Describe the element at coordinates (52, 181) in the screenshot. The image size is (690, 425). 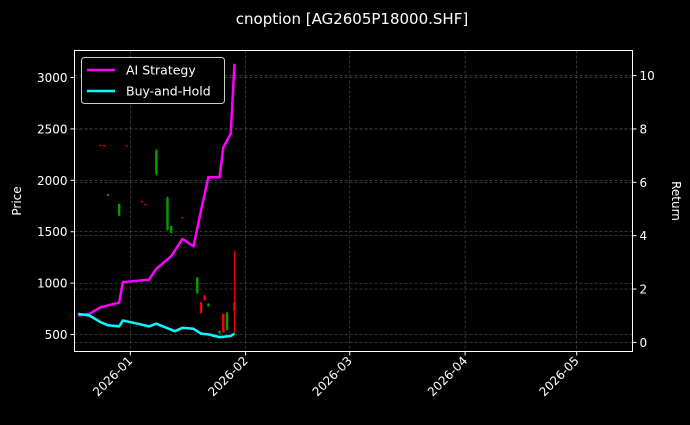
I see `y-left-tick-label: 2000` at that location.